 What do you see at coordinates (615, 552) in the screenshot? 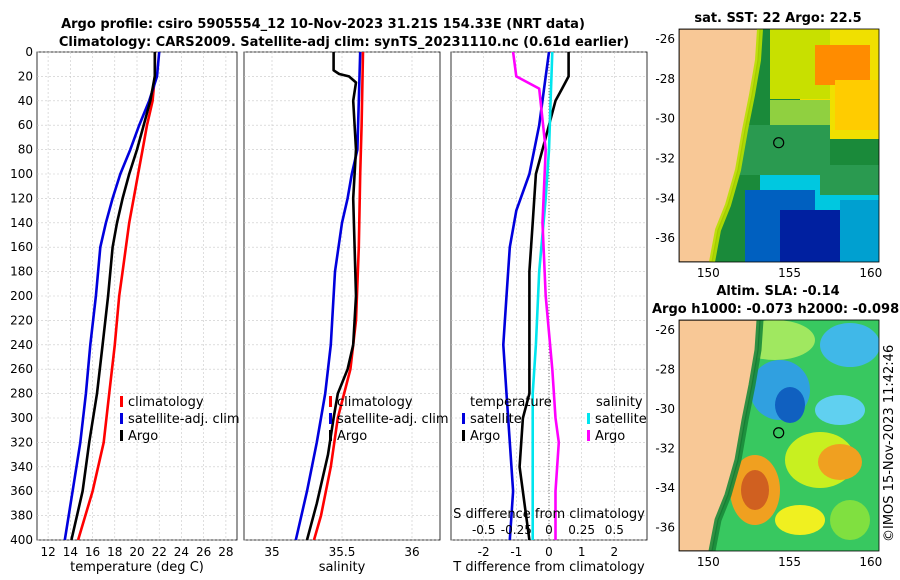
I see `x-tick-label: 2` at bounding box center [615, 552].